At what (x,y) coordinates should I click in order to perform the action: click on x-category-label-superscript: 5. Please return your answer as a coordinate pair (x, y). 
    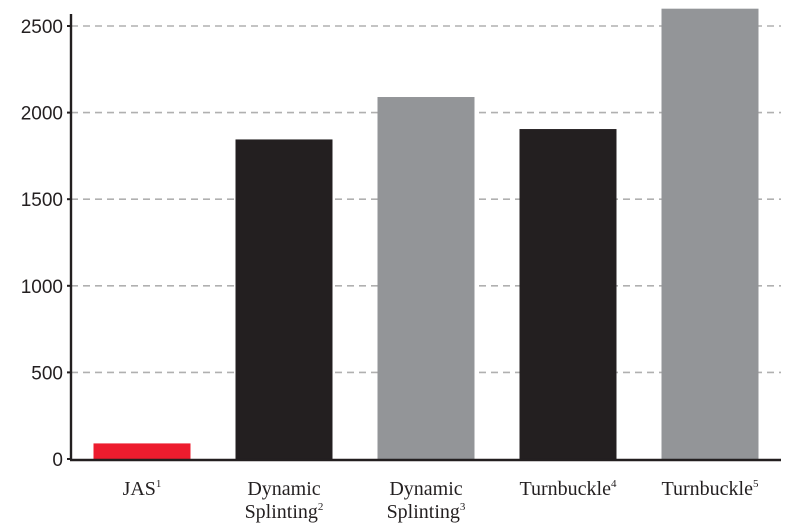
    Looking at the image, I should click on (756, 484).